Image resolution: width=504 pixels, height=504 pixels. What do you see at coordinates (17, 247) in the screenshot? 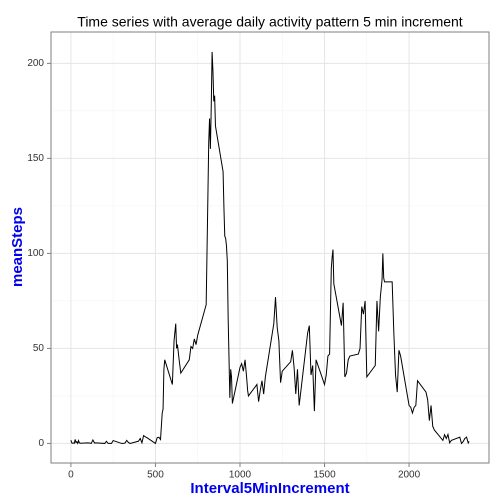
I see `y-axis-label: meanSteps` at bounding box center [17, 247].